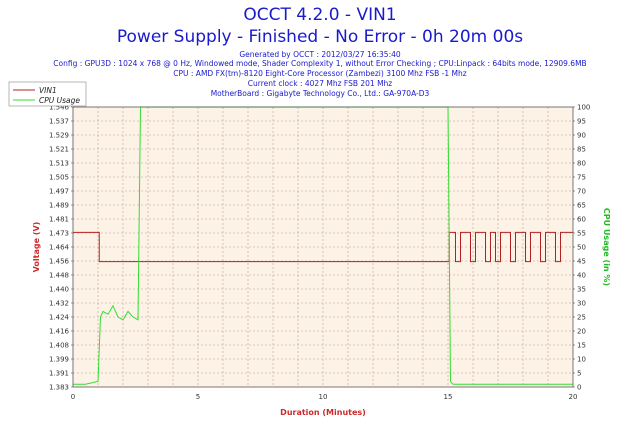  Describe the element at coordinates (59, 374) in the screenshot. I see `y-left-tick-label: 1.391` at that location.